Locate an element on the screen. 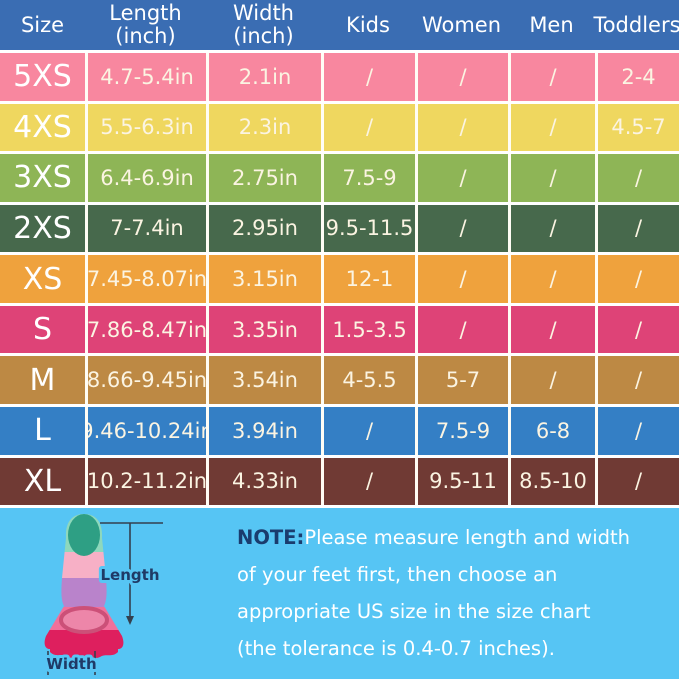 The image size is (679, 679). fin-band-crimson is located at coordinates (84, 644).